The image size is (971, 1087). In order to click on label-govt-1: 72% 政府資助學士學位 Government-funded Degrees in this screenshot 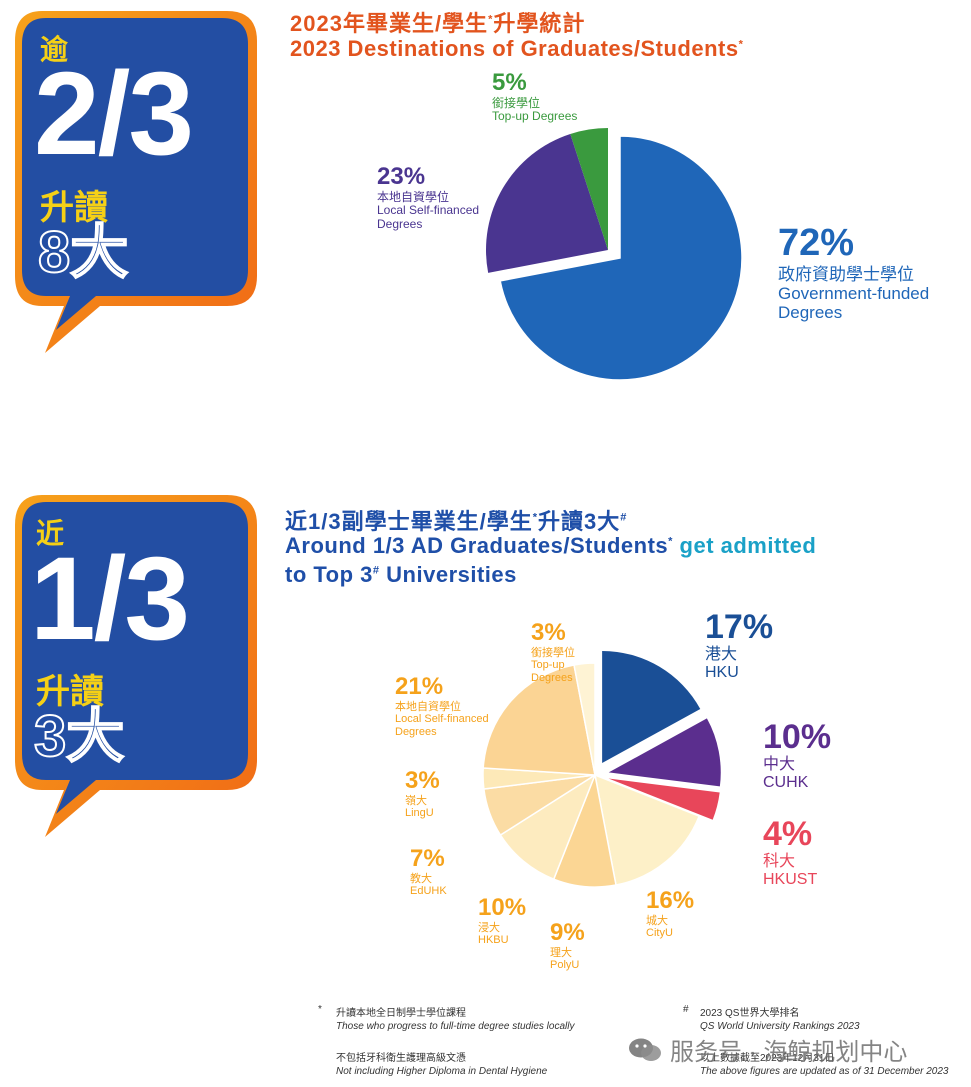, I will do `click(853, 272)`.